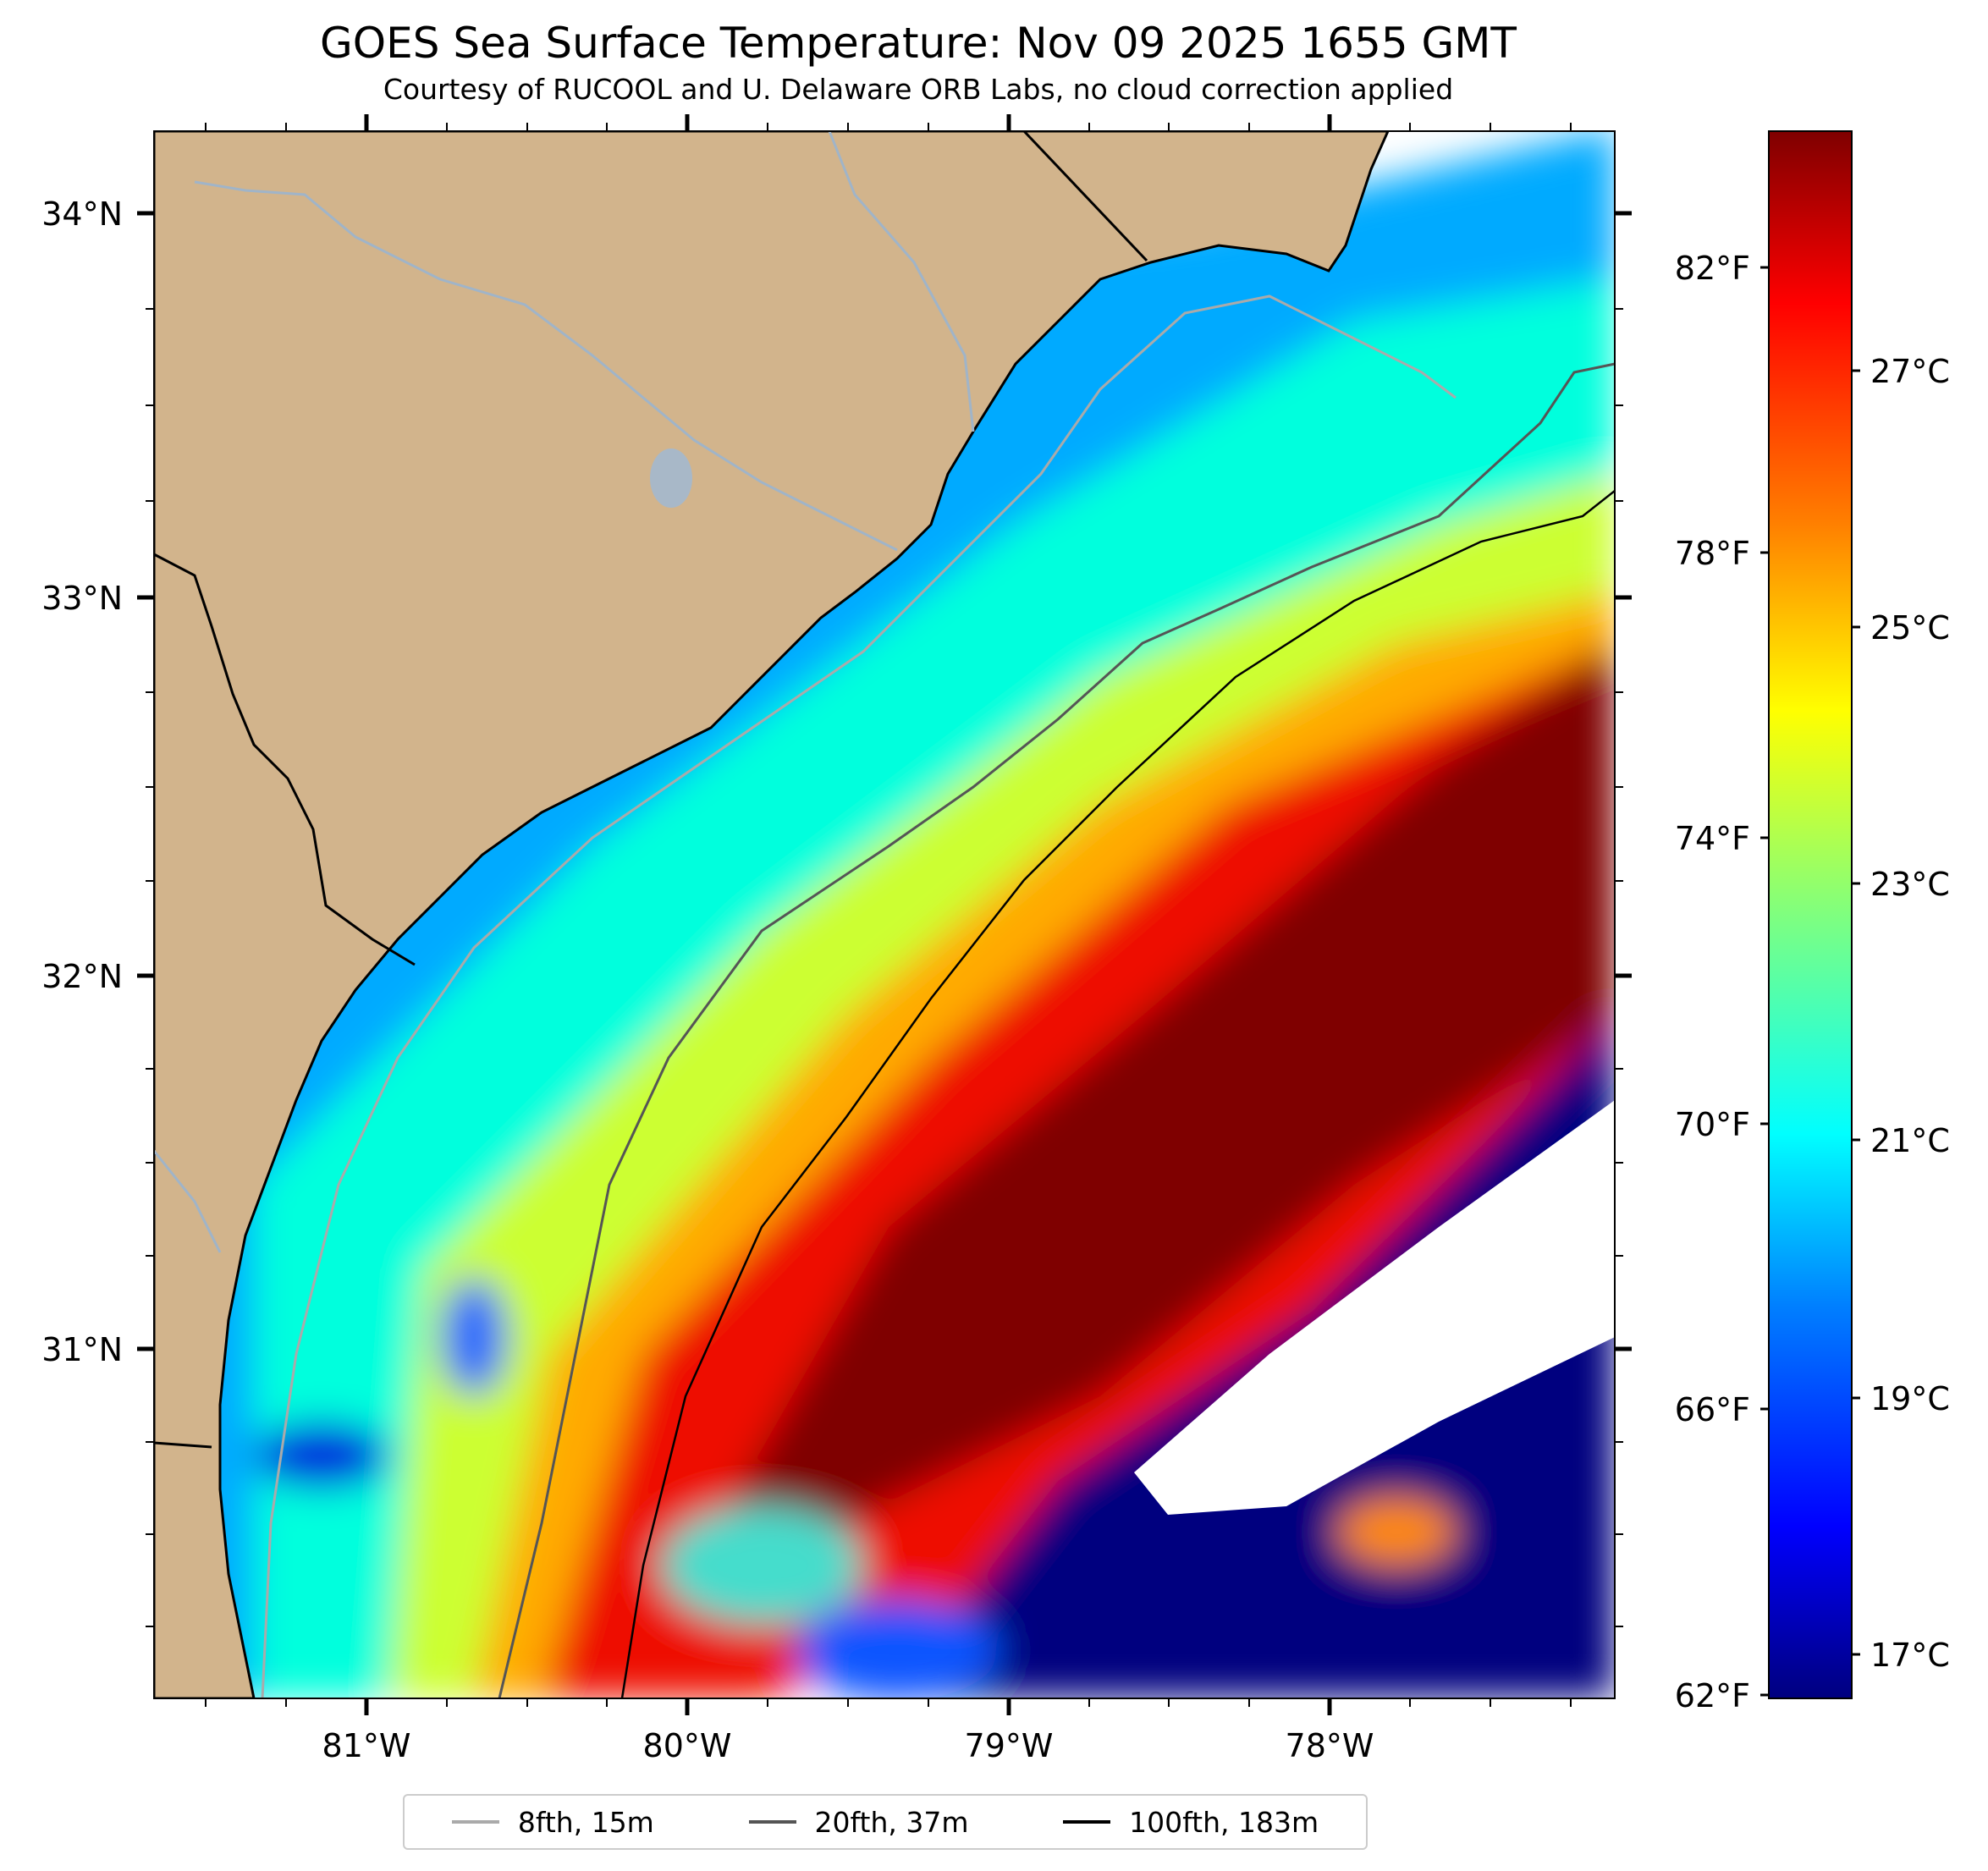 The width and height of the screenshot is (1988, 1871). I want to click on lon-label-80w: 80°W, so click(687, 1746).